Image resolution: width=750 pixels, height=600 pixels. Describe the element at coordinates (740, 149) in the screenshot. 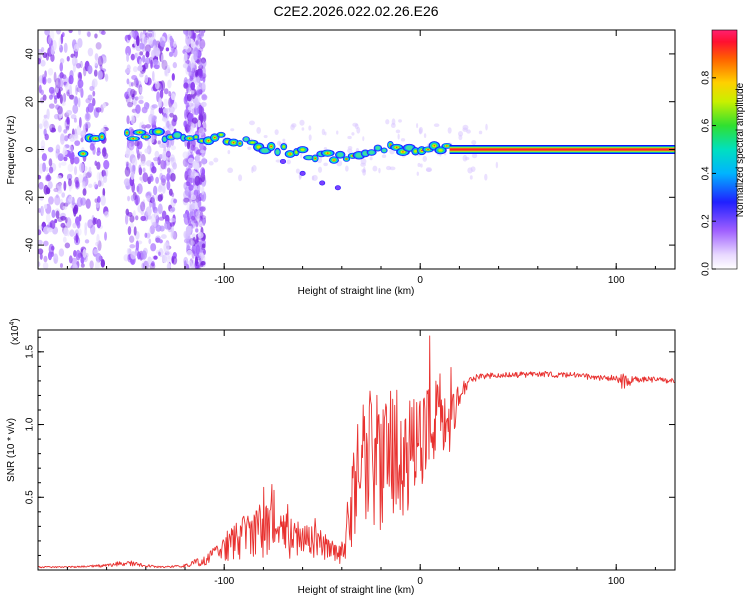

I see `colorbar-label: Normalized spectral amplitude` at that location.